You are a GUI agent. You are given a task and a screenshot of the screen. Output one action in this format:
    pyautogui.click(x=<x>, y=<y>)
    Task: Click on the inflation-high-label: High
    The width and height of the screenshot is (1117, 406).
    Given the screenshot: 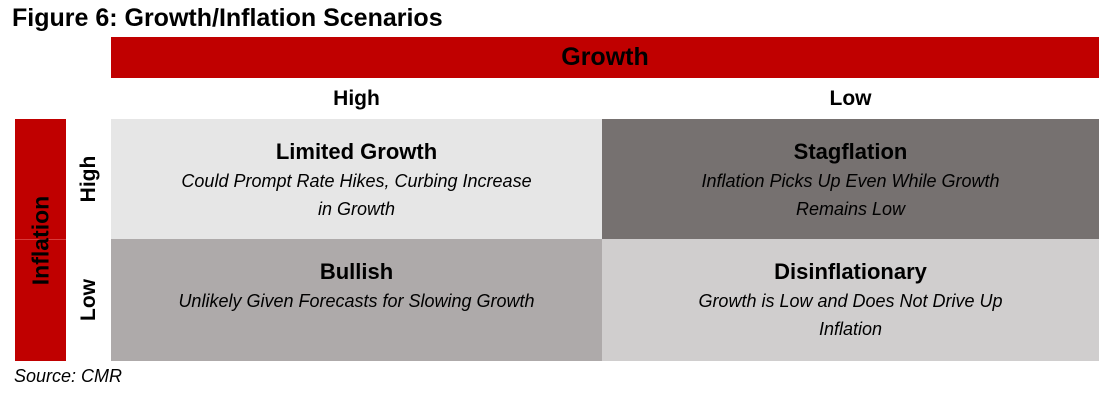 What is the action you would take?
    pyautogui.click(x=88, y=179)
    